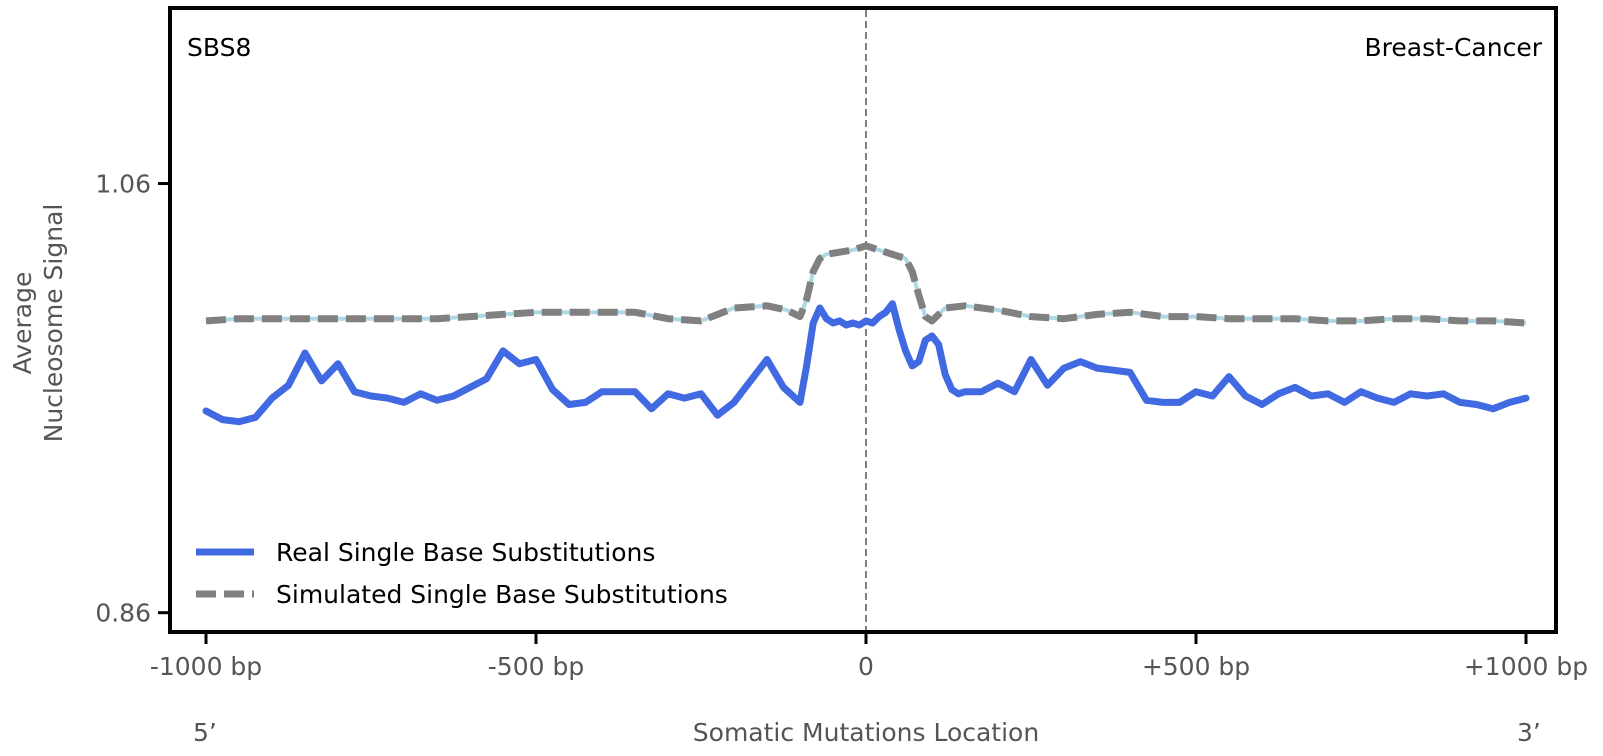 This screenshot has height=756, width=1603. What do you see at coordinates (866, 284) in the screenshot?
I see `simulated-series-line` at bounding box center [866, 284].